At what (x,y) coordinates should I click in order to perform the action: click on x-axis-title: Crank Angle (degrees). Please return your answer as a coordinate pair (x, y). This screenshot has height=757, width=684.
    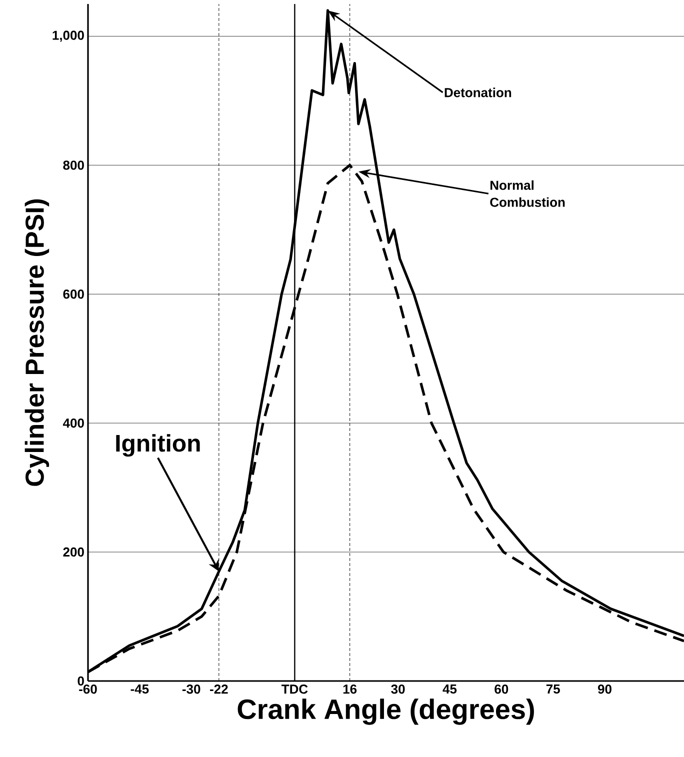
    Looking at the image, I should click on (386, 711).